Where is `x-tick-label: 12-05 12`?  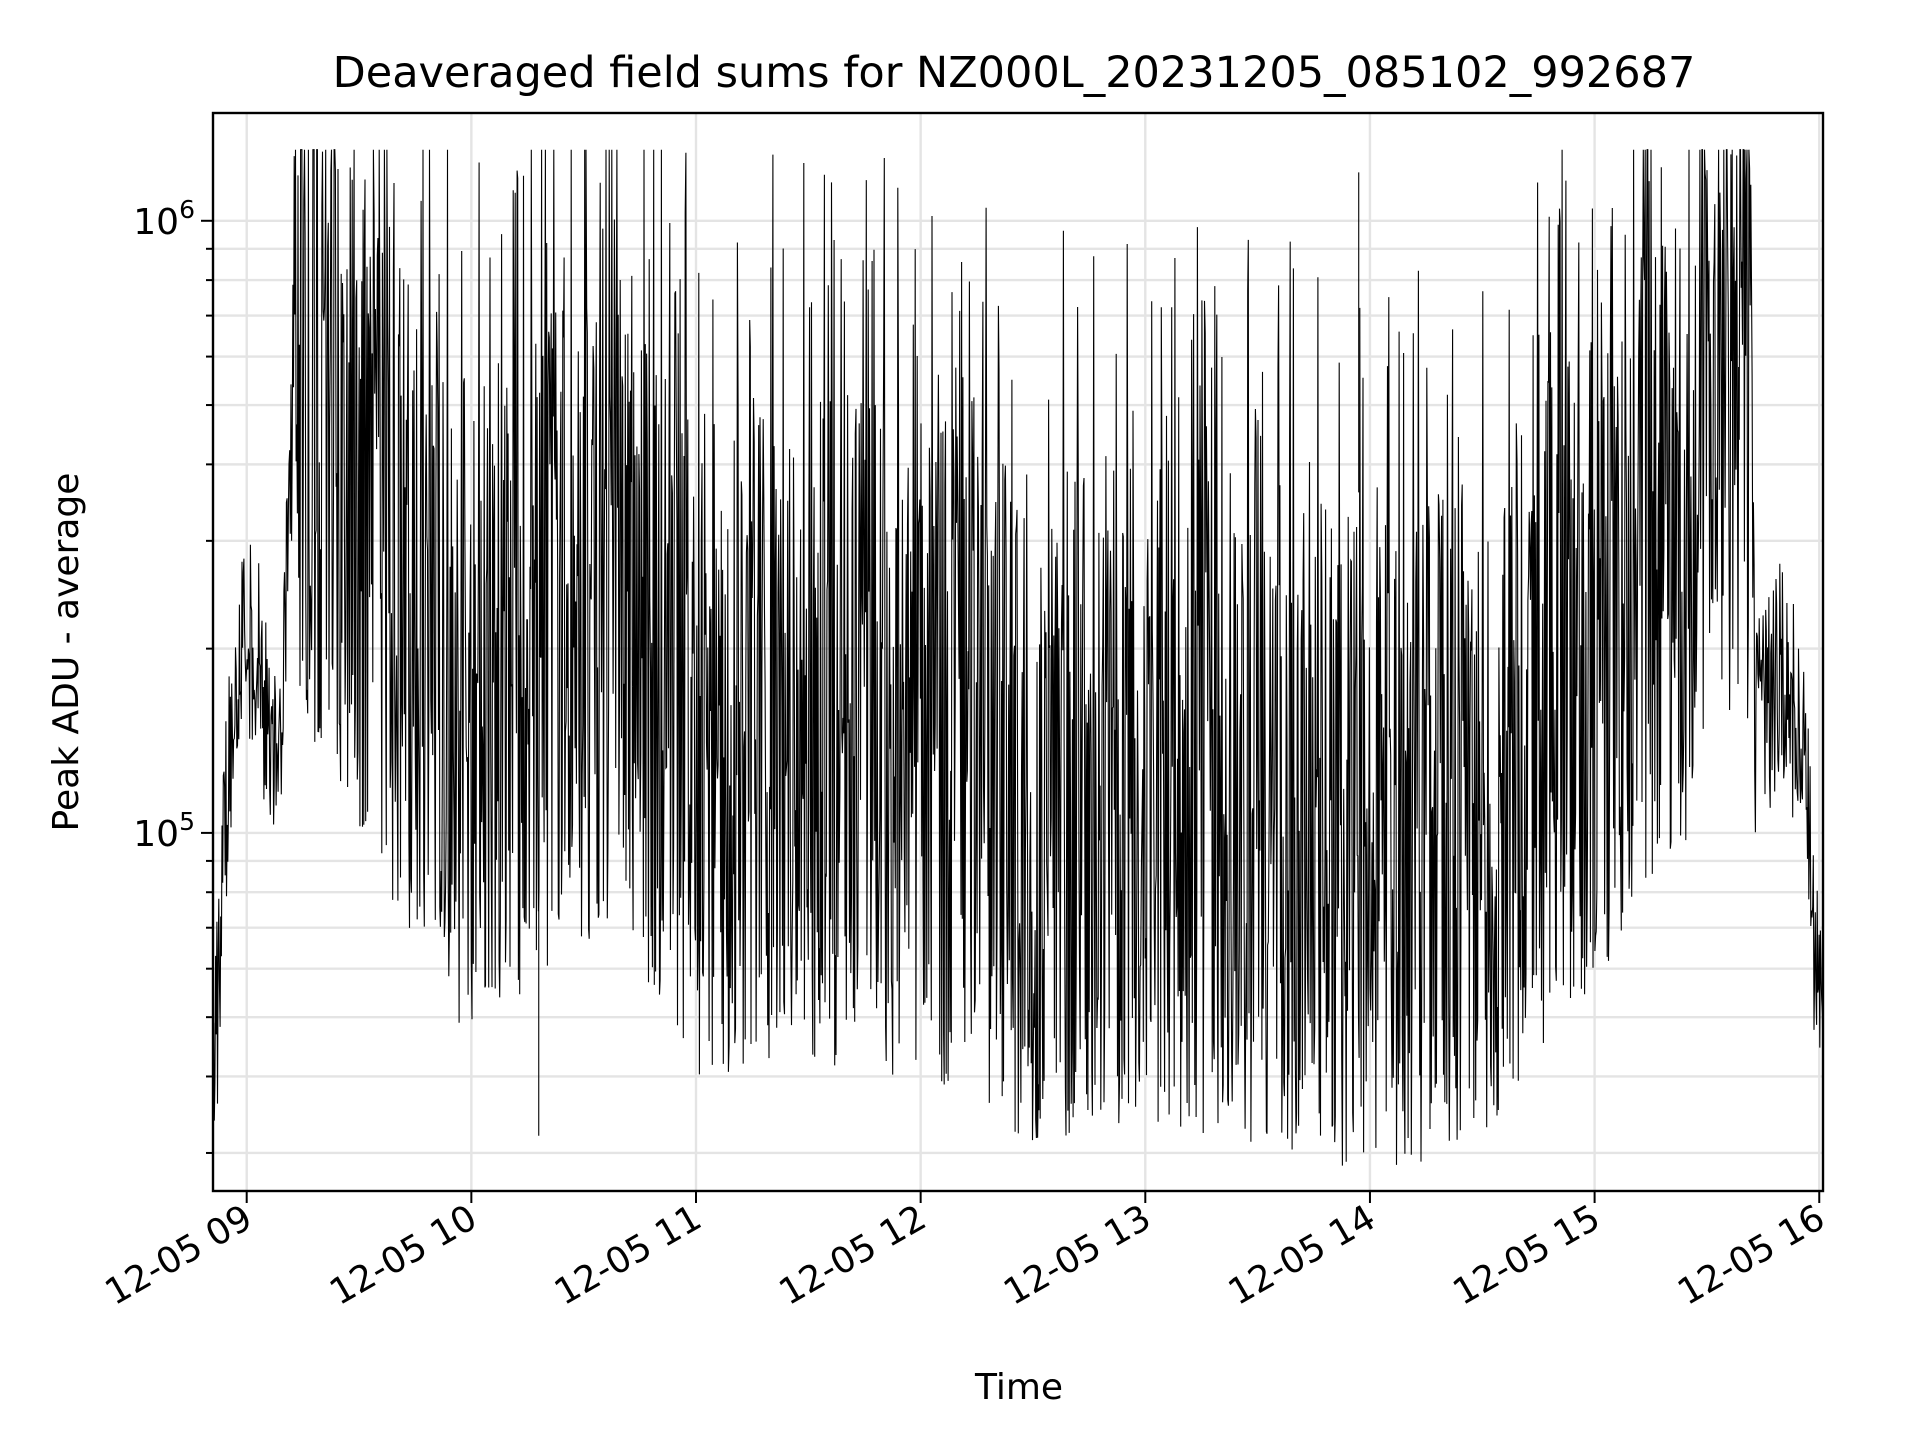 x-tick-label: 12-05 12 is located at coordinates (852, 1255).